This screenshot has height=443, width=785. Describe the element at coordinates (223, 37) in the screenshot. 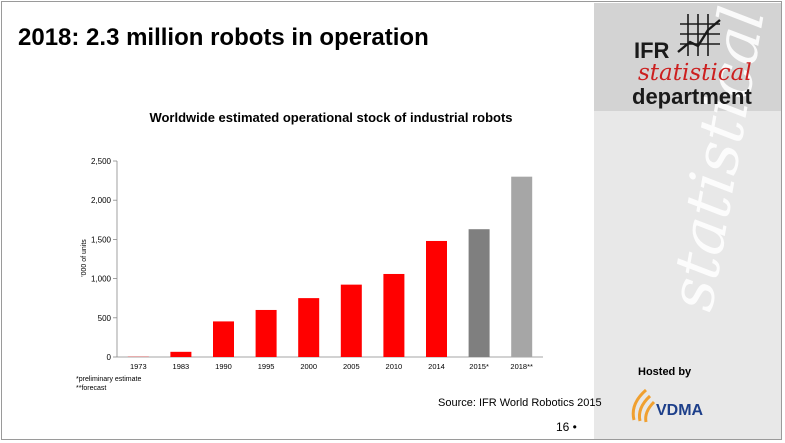

I see `slide-title: 2018: 2.3 million robots in operation` at that location.